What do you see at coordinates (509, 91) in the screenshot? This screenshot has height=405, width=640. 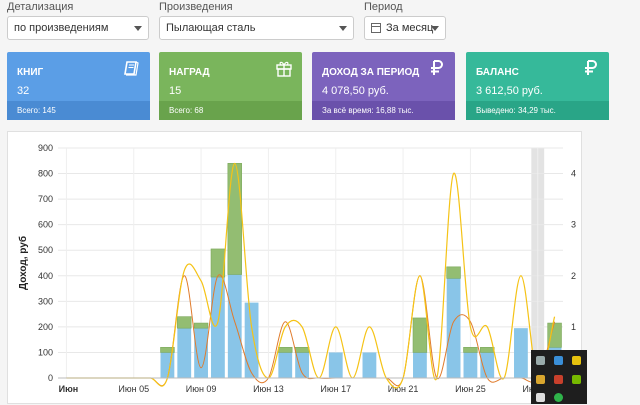 I see `balance-card-value: 3 612,50 руб.` at bounding box center [509, 91].